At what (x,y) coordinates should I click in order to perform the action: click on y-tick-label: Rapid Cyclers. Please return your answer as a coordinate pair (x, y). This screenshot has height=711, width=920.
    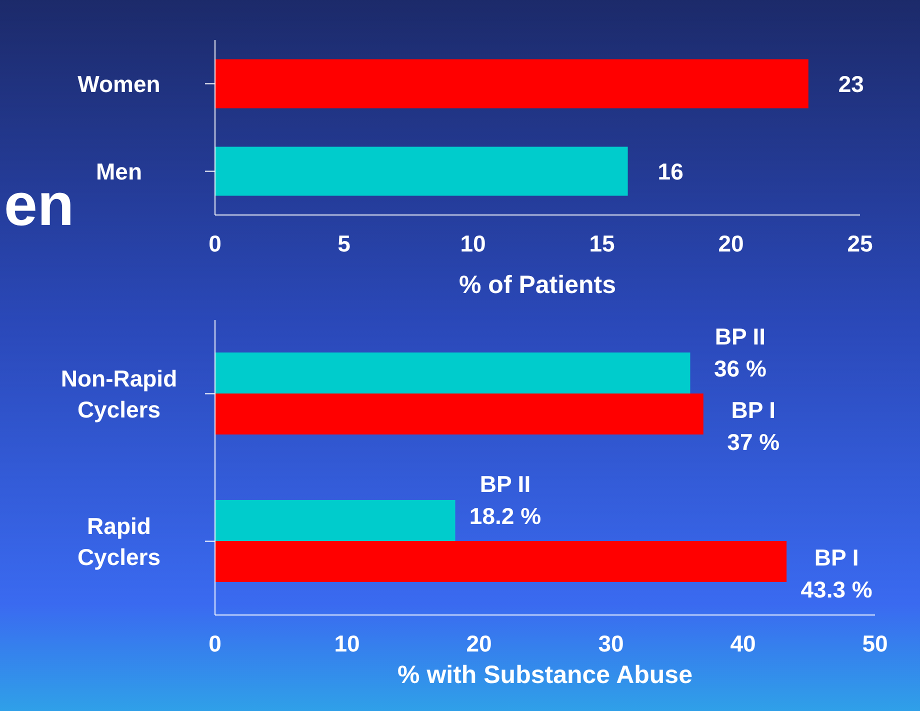
    Looking at the image, I should click on (119, 541).